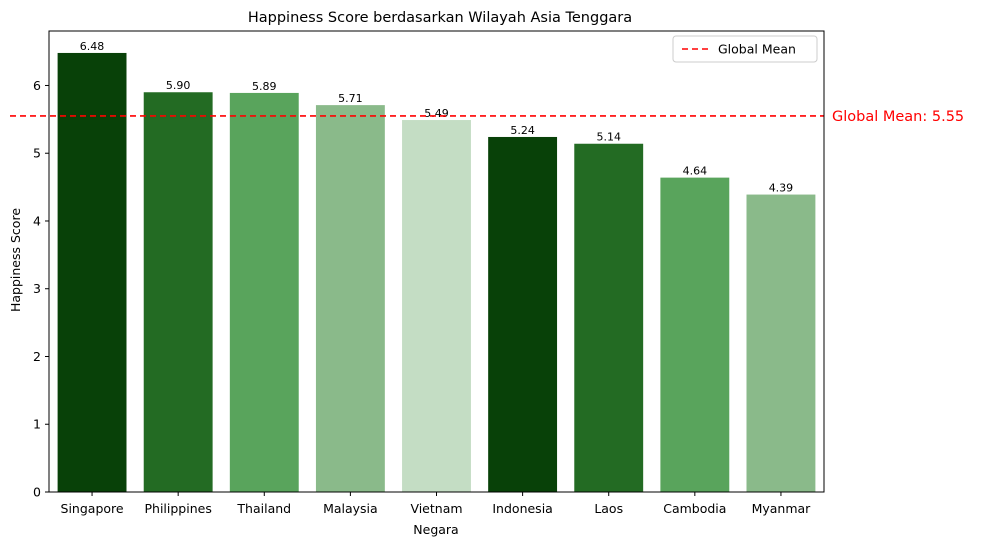 The width and height of the screenshot is (993, 545). I want to click on bar-laos, so click(609, 317).